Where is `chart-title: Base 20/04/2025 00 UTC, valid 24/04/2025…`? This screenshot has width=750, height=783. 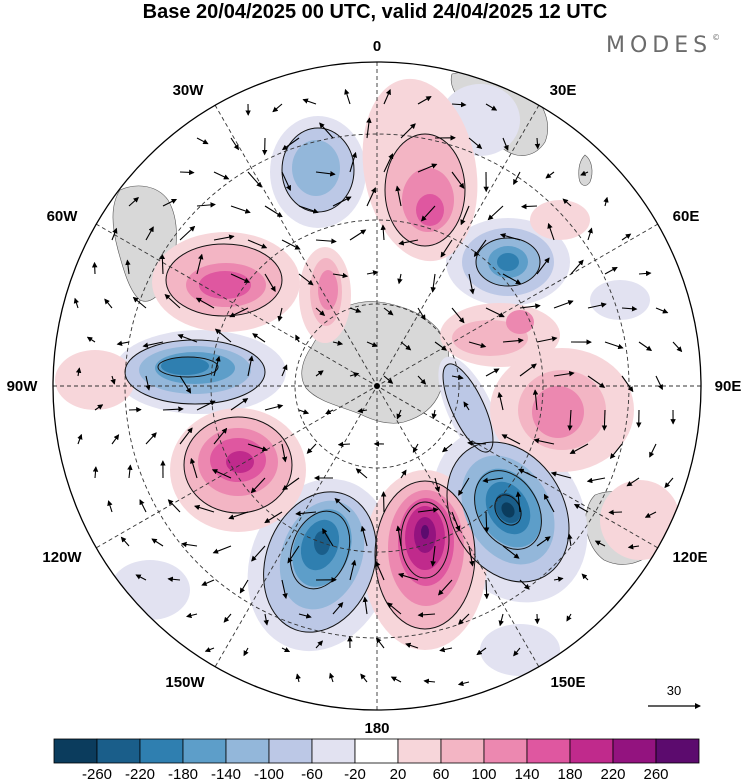
chart-title: Base 20/04/2025 00 UTC, valid 24/04/2025… is located at coordinates (375, 12).